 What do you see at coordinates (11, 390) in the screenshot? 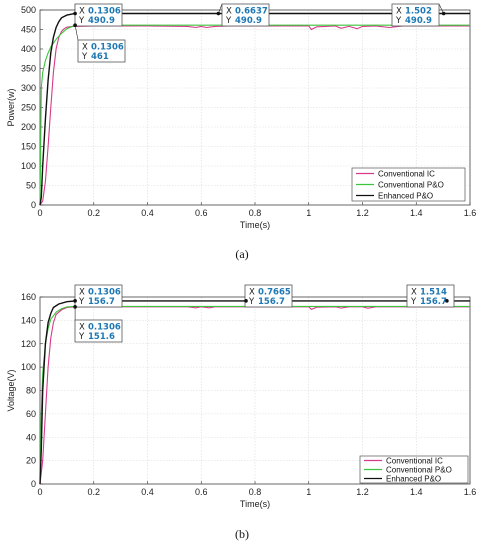
I see `y-axis-label: Voltage(V)` at bounding box center [11, 390].